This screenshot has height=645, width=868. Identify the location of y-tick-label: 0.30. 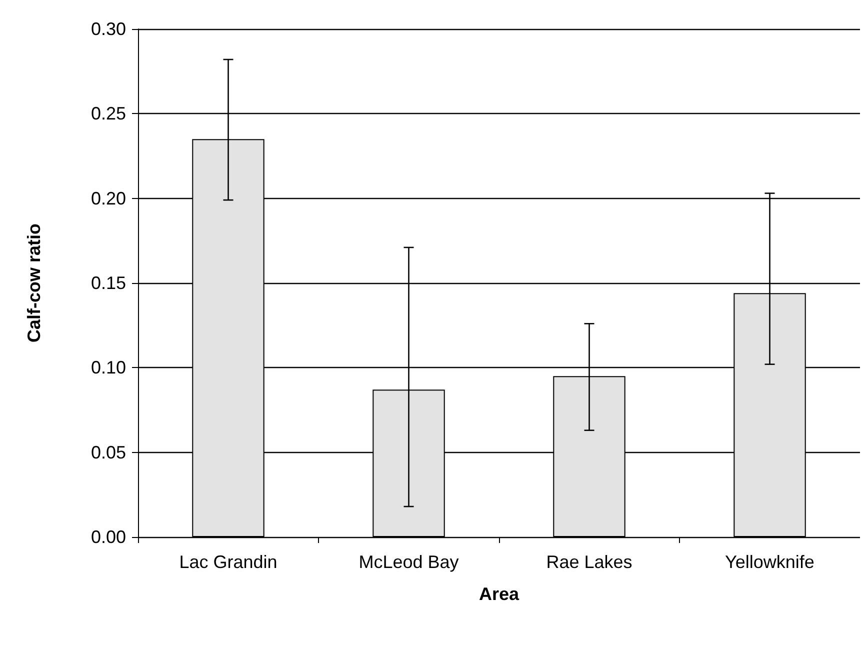
(108, 29).